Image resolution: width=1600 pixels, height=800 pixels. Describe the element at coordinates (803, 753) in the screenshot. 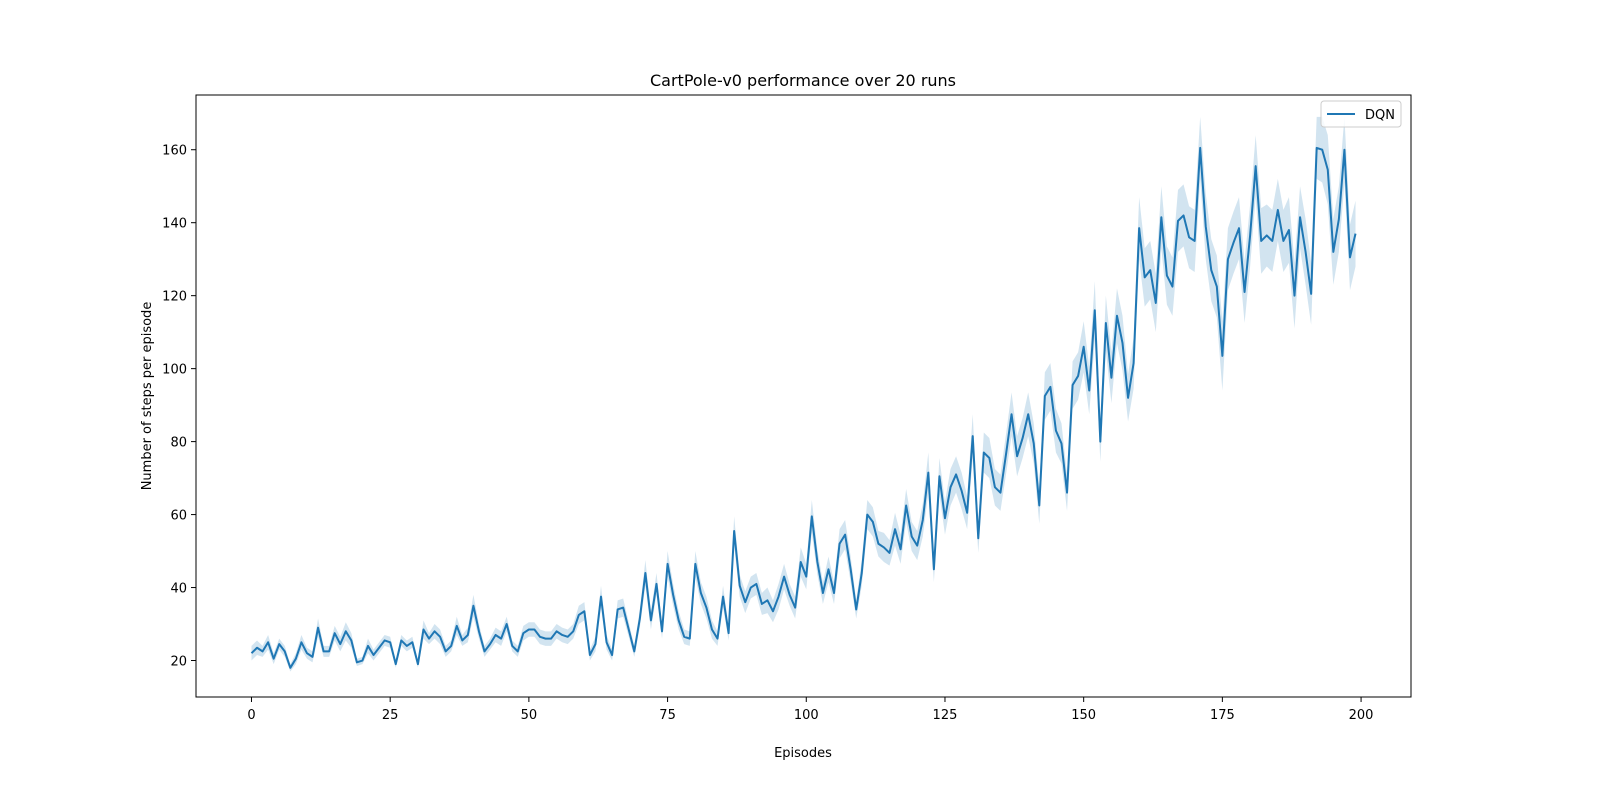

I see `x-axis-label: Episodes` at that location.